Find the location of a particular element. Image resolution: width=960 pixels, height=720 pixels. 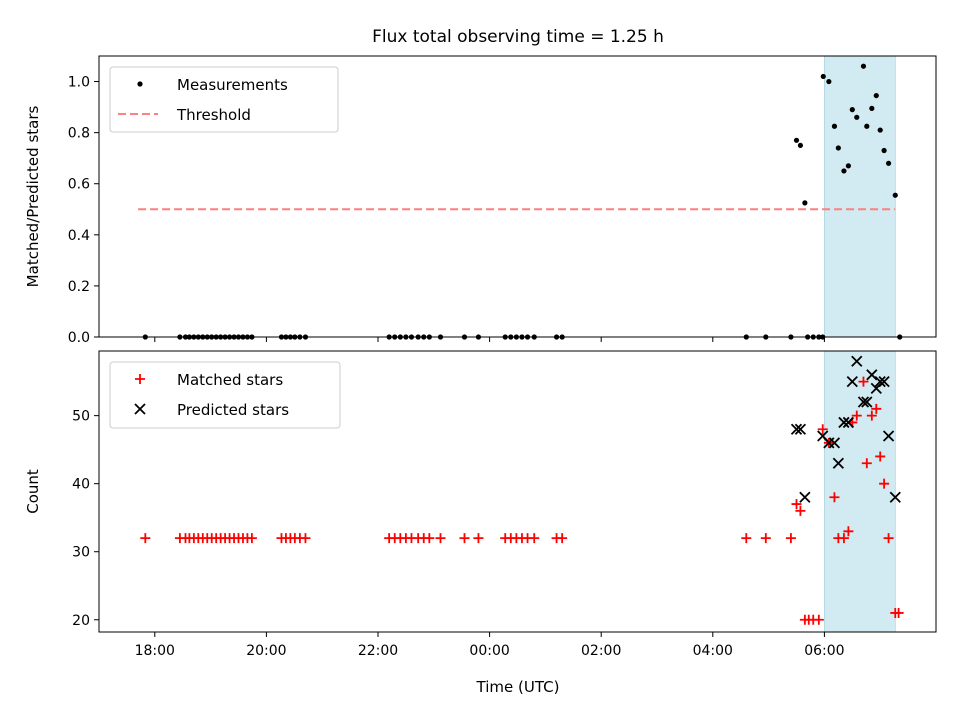

figure-title: Flux total observing time = 1.25 h is located at coordinates (518, 37).